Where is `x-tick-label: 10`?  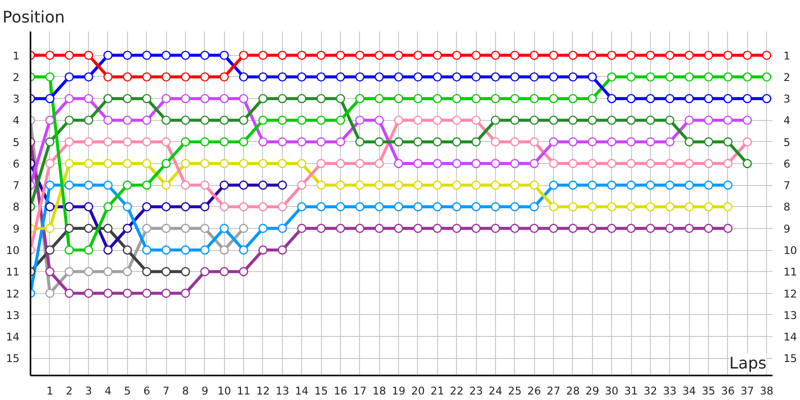 x-tick-label: 10 is located at coordinates (224, 391).